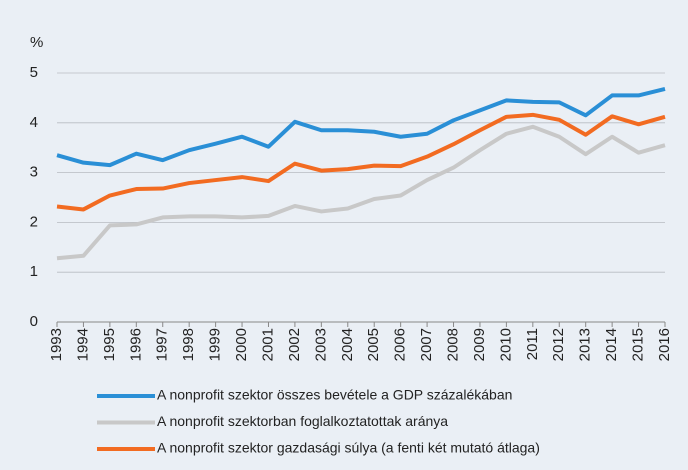 The image size is (688, 470). Describe the element at coordinates (532, 344) in the screenshot. I see `x-tick-label: 2011` at that location.